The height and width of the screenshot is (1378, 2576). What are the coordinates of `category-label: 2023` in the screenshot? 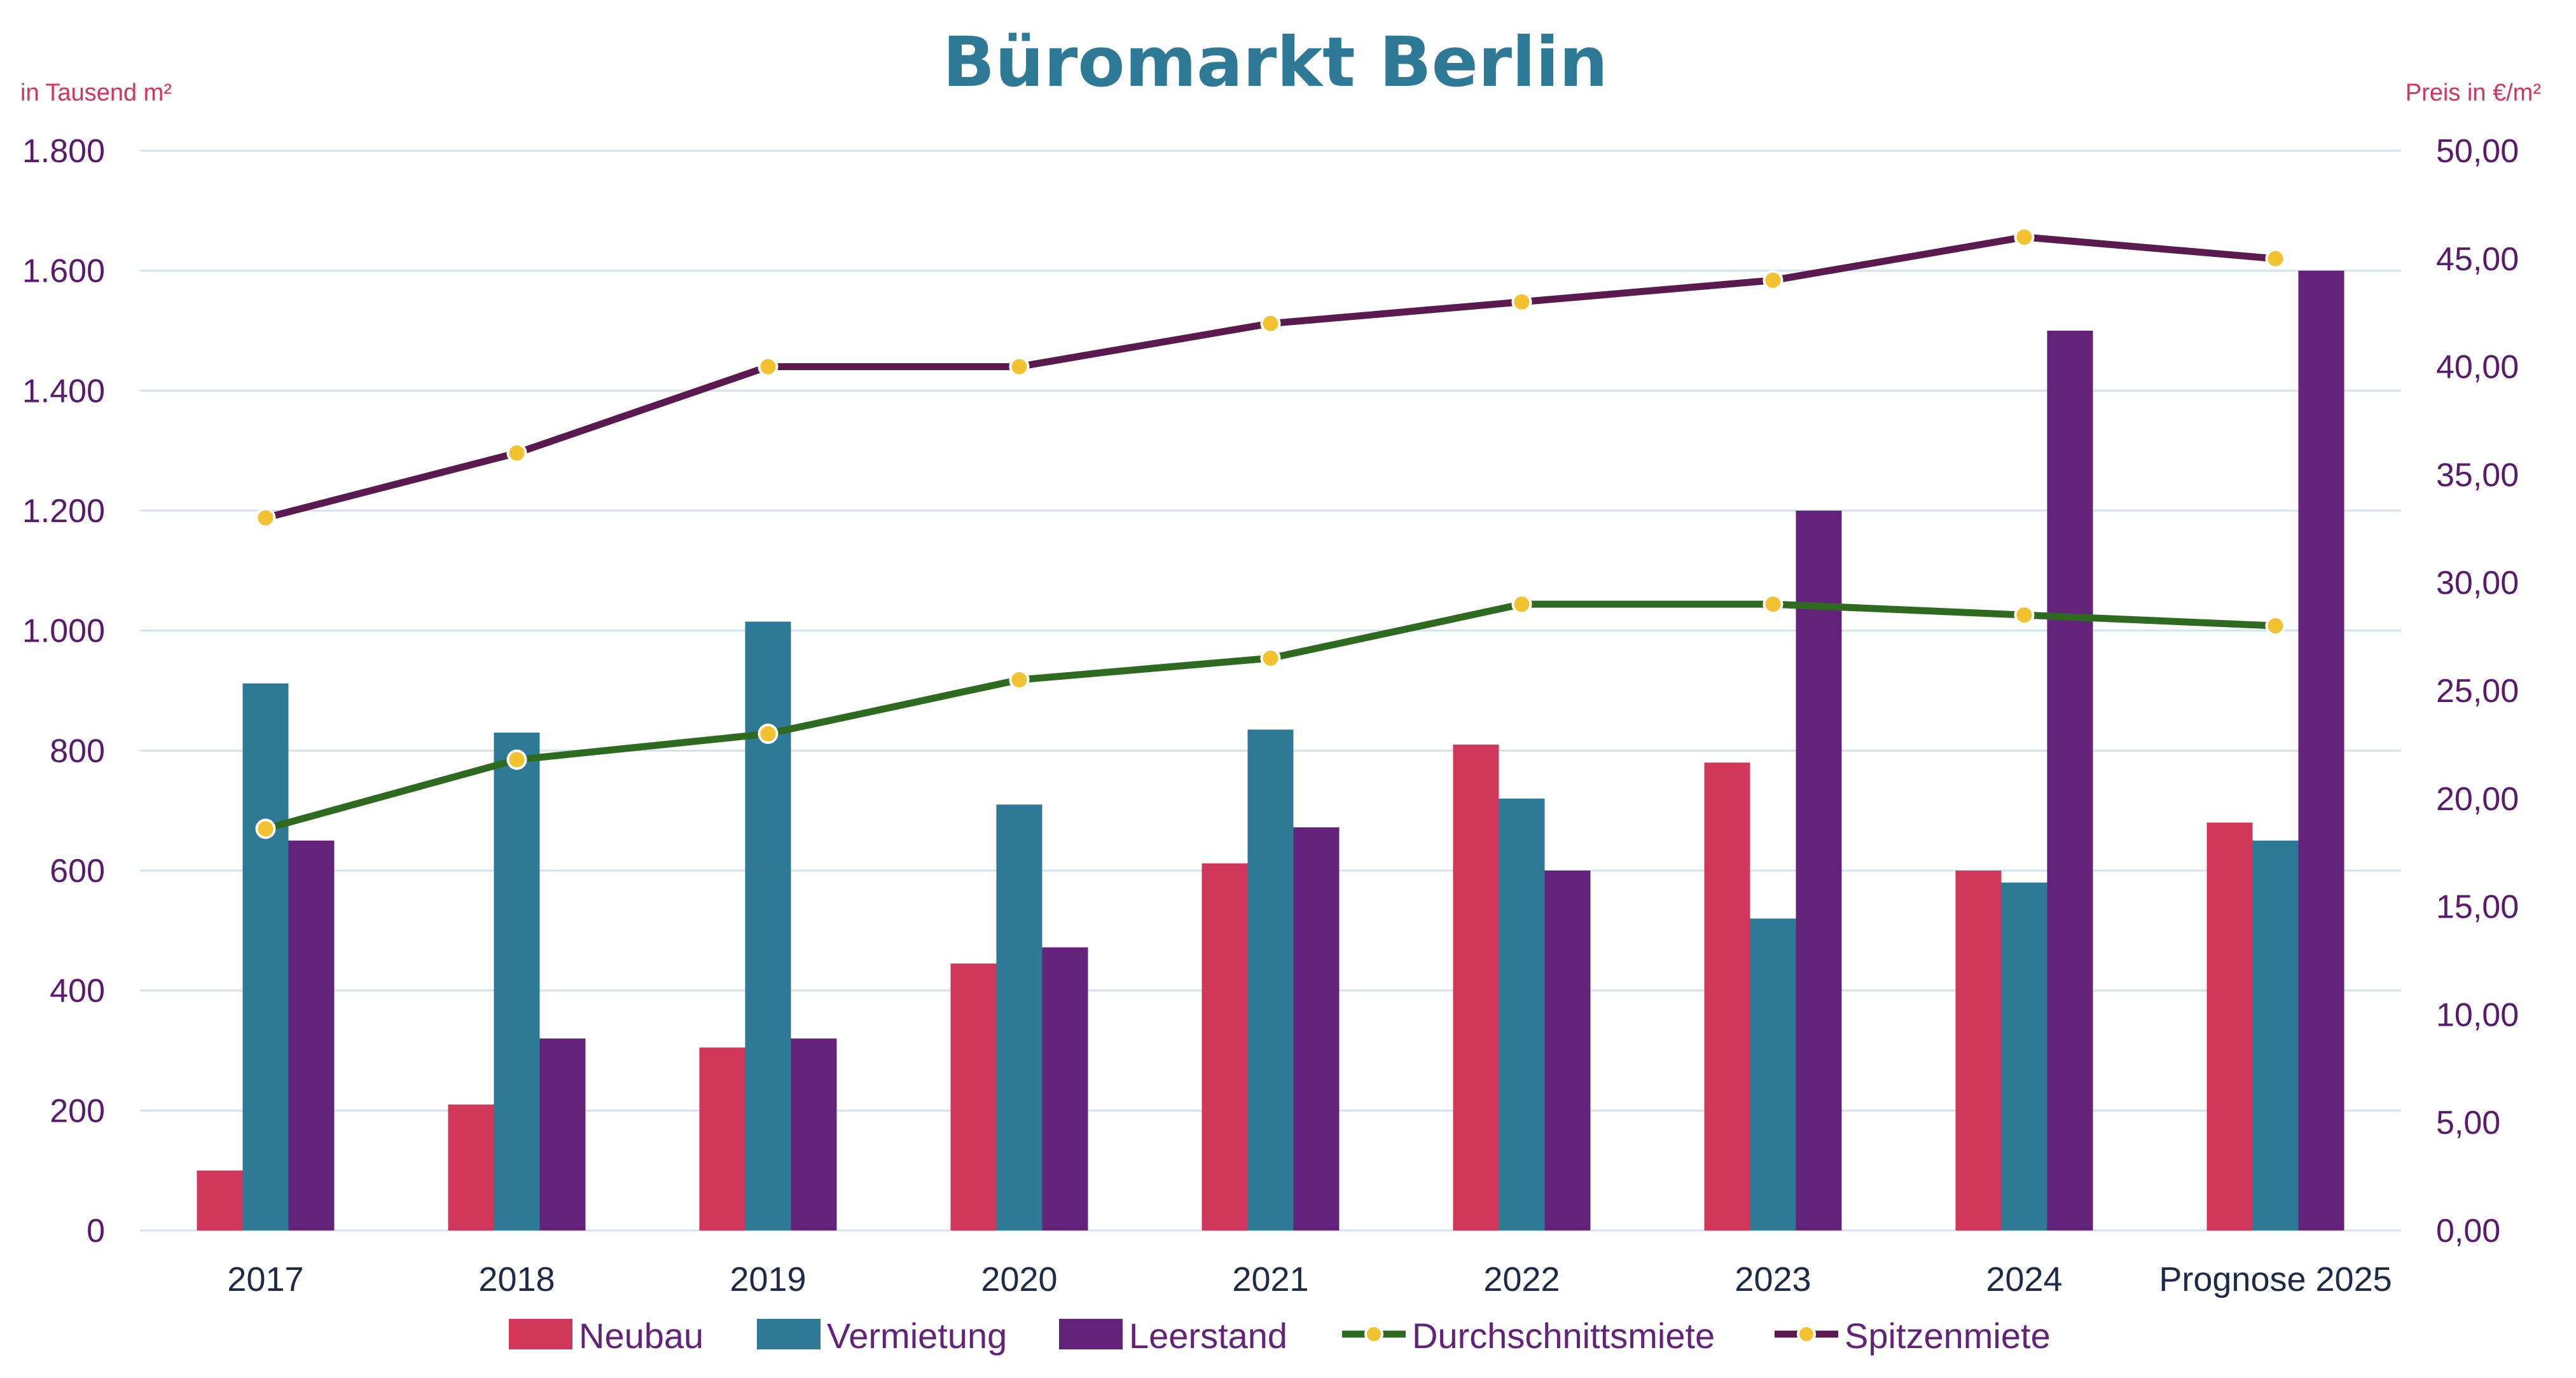 It's located at (1773, 1279).